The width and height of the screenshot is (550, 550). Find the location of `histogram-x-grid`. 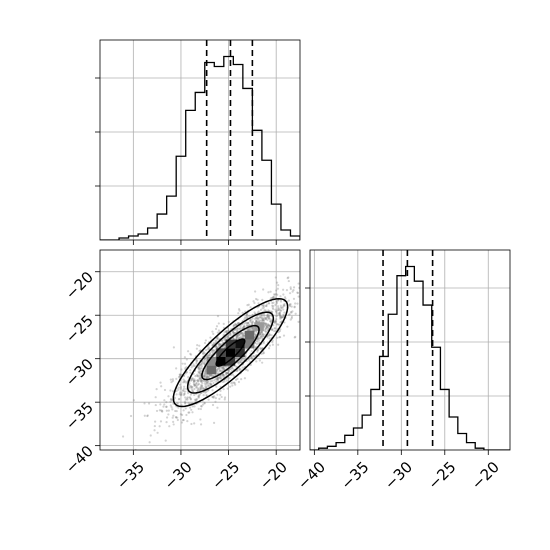

histogram-x-grid is located at coordinates (200, 140).